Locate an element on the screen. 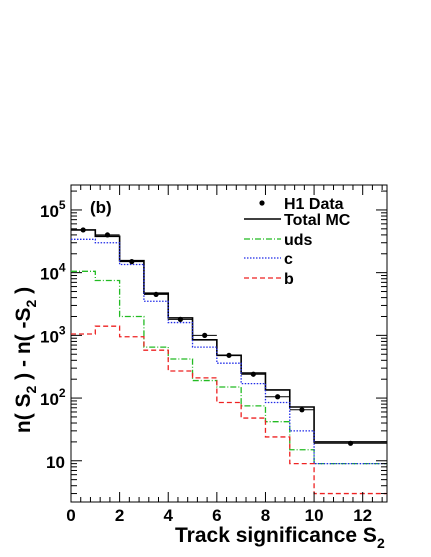  legend-entry-h1-data: H1 Data is located at coordinates (301, 204).